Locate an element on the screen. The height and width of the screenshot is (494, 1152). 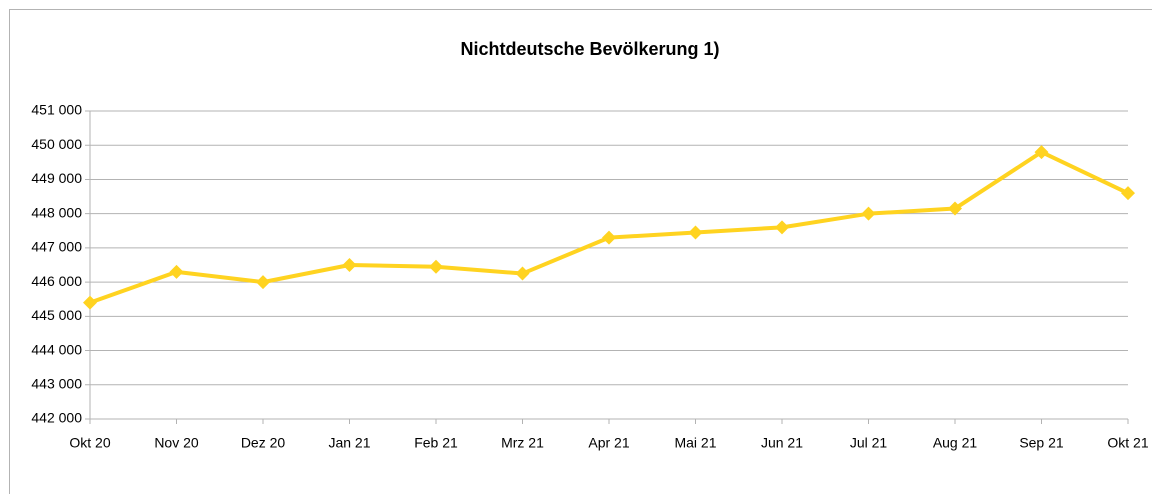
x-tick-label: Jan 21 is located at coordinates (349, 443).